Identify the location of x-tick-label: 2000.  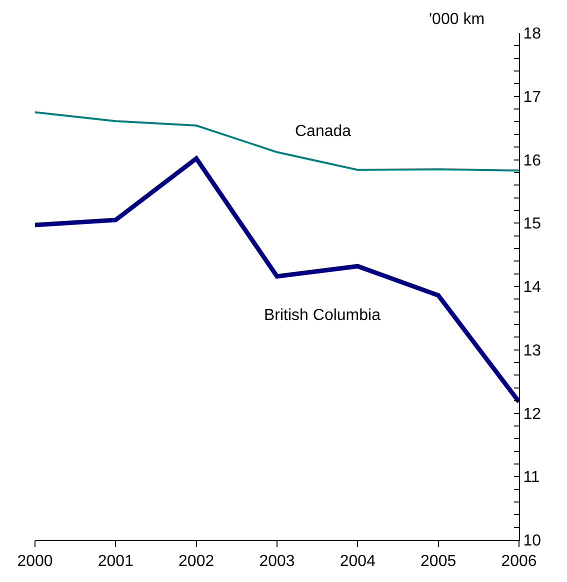
(35, 561).